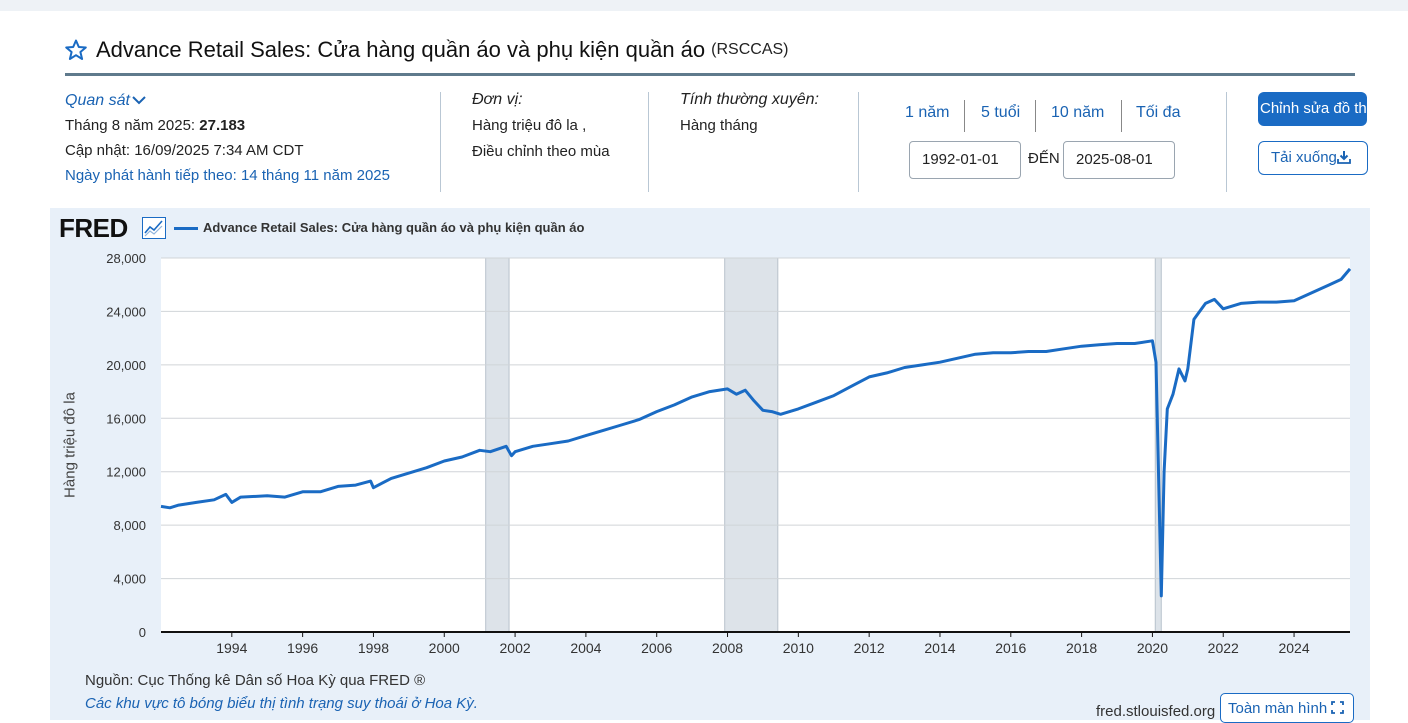  Describe the element at coordinates (231, 648) in the screenshot. I see `x-tick-label: 1994` at that location.